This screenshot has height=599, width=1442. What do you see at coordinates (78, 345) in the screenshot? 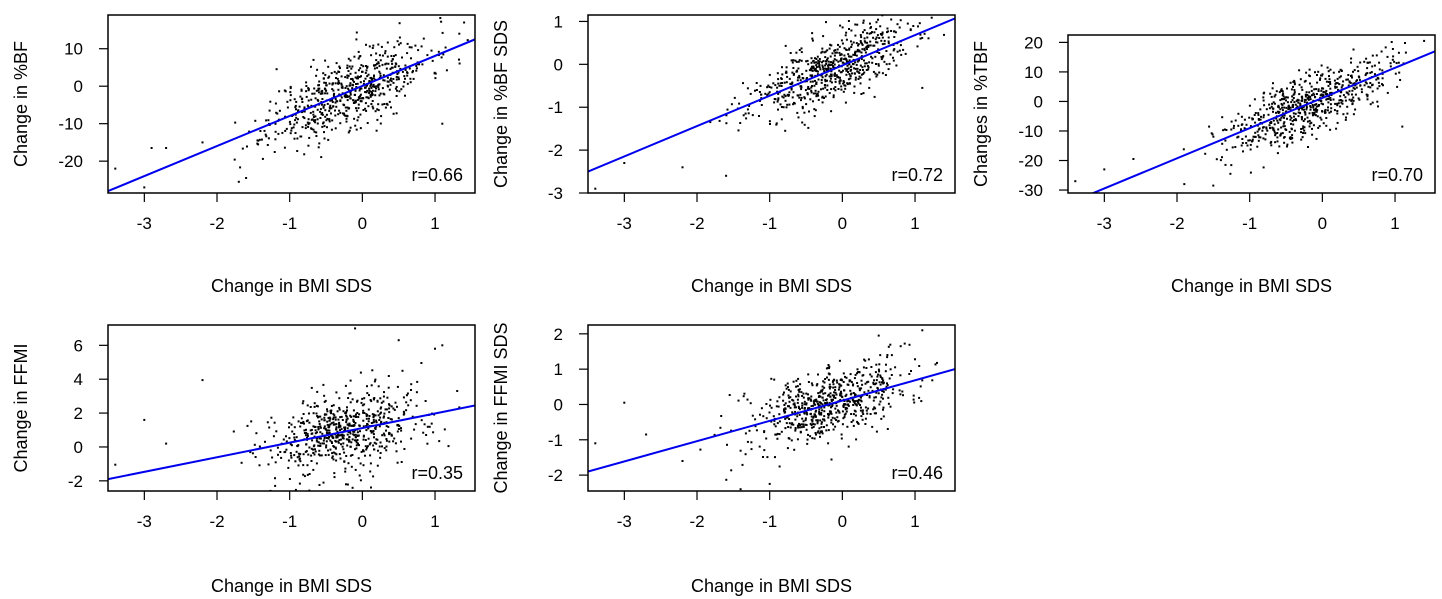
I see `y-tick-label: 6` at bounding box center [78, 345].